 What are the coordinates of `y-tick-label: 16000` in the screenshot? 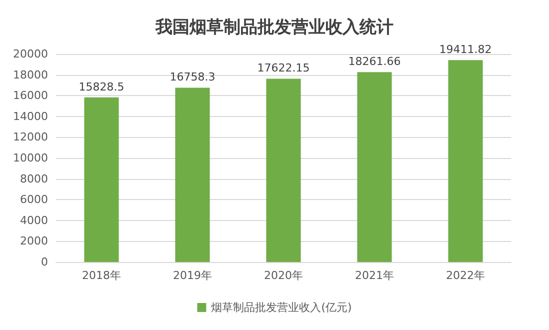 It's located at (30, 95).